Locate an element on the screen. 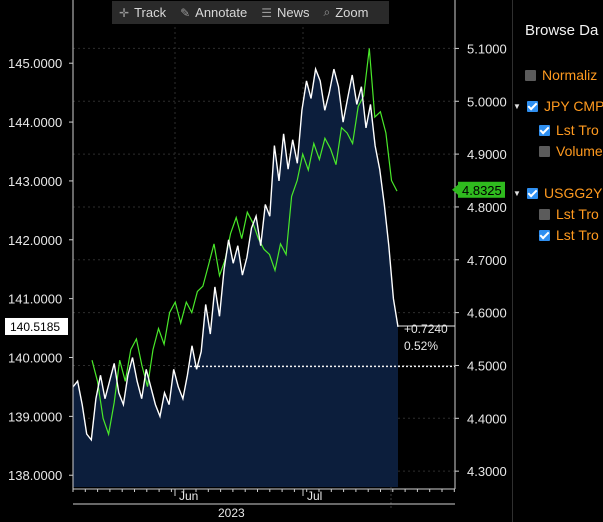 This screenshot has width=603, height=522. usgg2yr-last-trade-label-1: Lst Tro is located at coordinates (577, 214).